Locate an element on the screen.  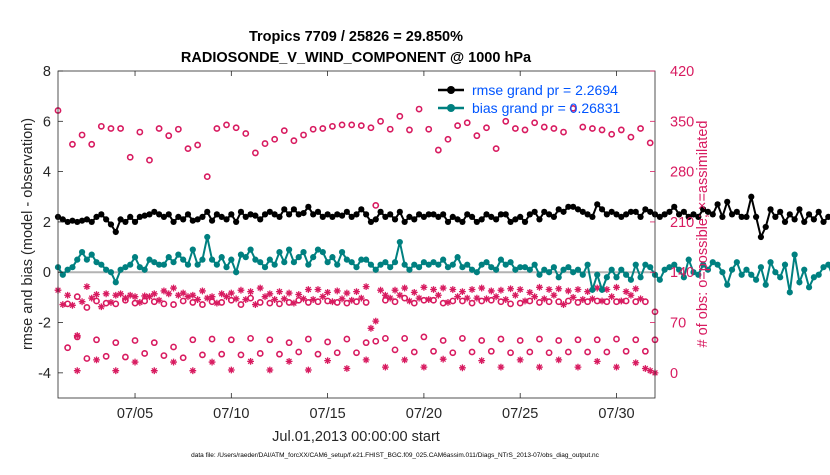
y-left-tick-label: 0 is located at coordinates (47, 273).